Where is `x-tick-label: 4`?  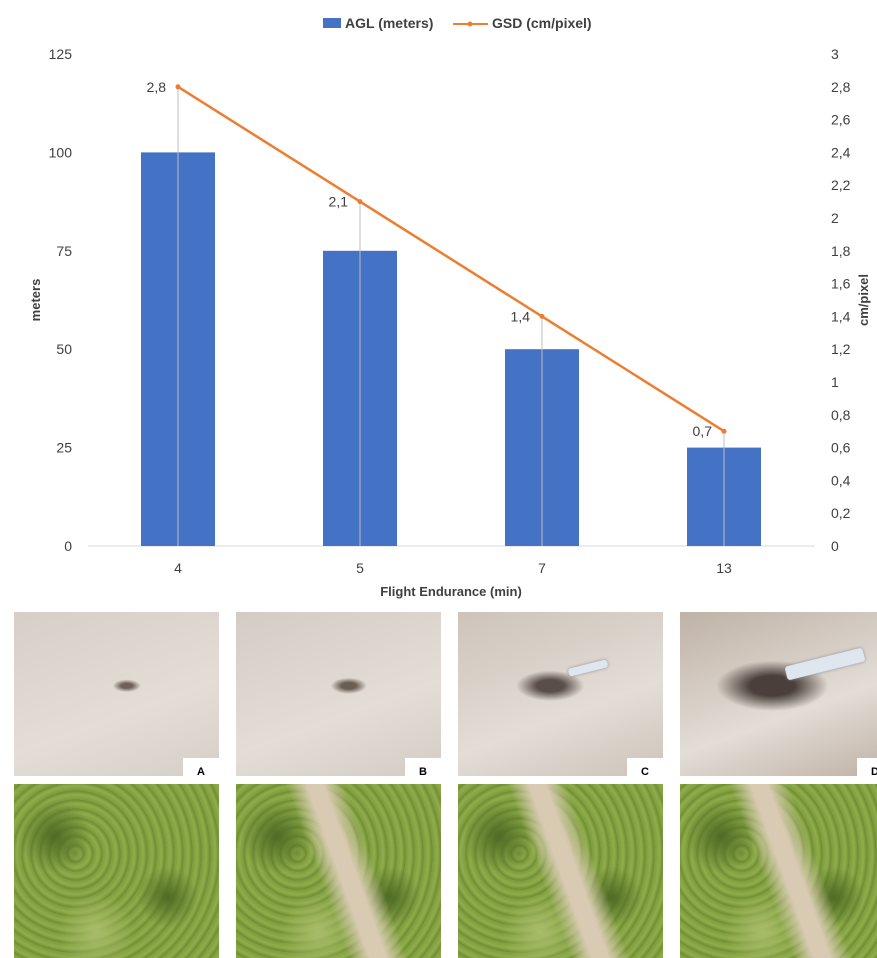
x-tick-label: 4 is located at coordinates (178, 568).